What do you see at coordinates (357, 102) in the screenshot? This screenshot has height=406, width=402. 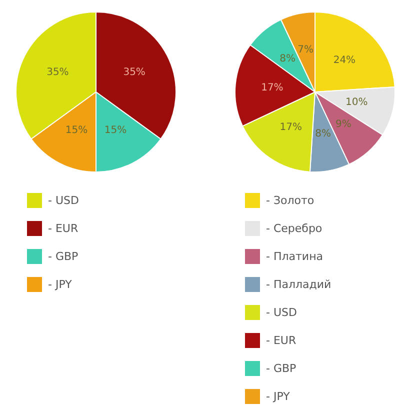 I see `data-label: 10%` at bounding box center [357, 102].